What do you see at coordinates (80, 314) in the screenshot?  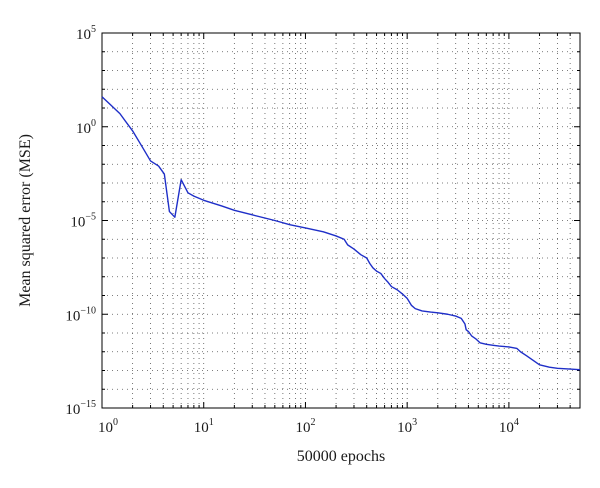 I see `y-tick-label: 10⁻¹⁰` at bounding box center [80, 314].